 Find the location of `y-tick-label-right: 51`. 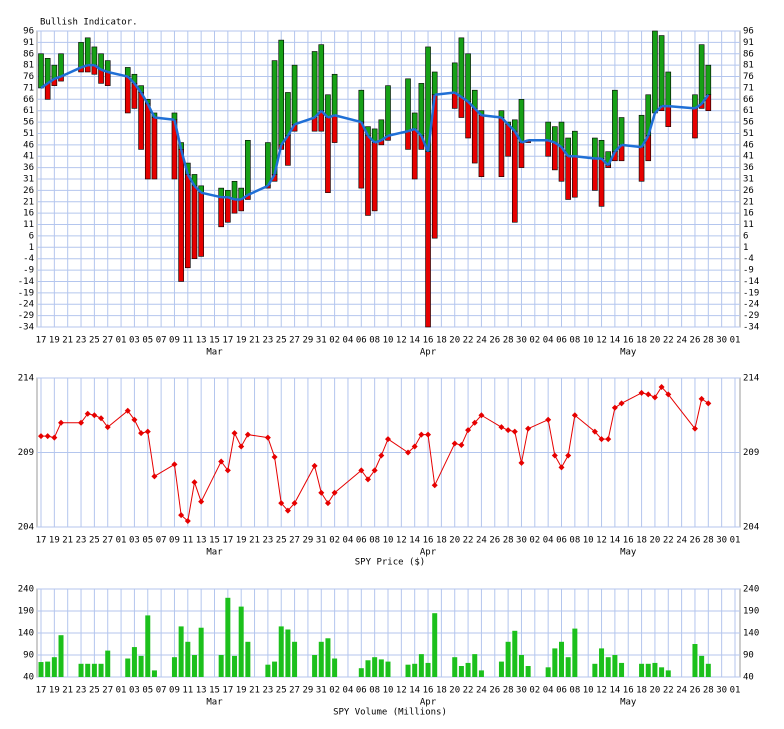

y-tick-label-right: 51 is located at coordinates (748, 134).